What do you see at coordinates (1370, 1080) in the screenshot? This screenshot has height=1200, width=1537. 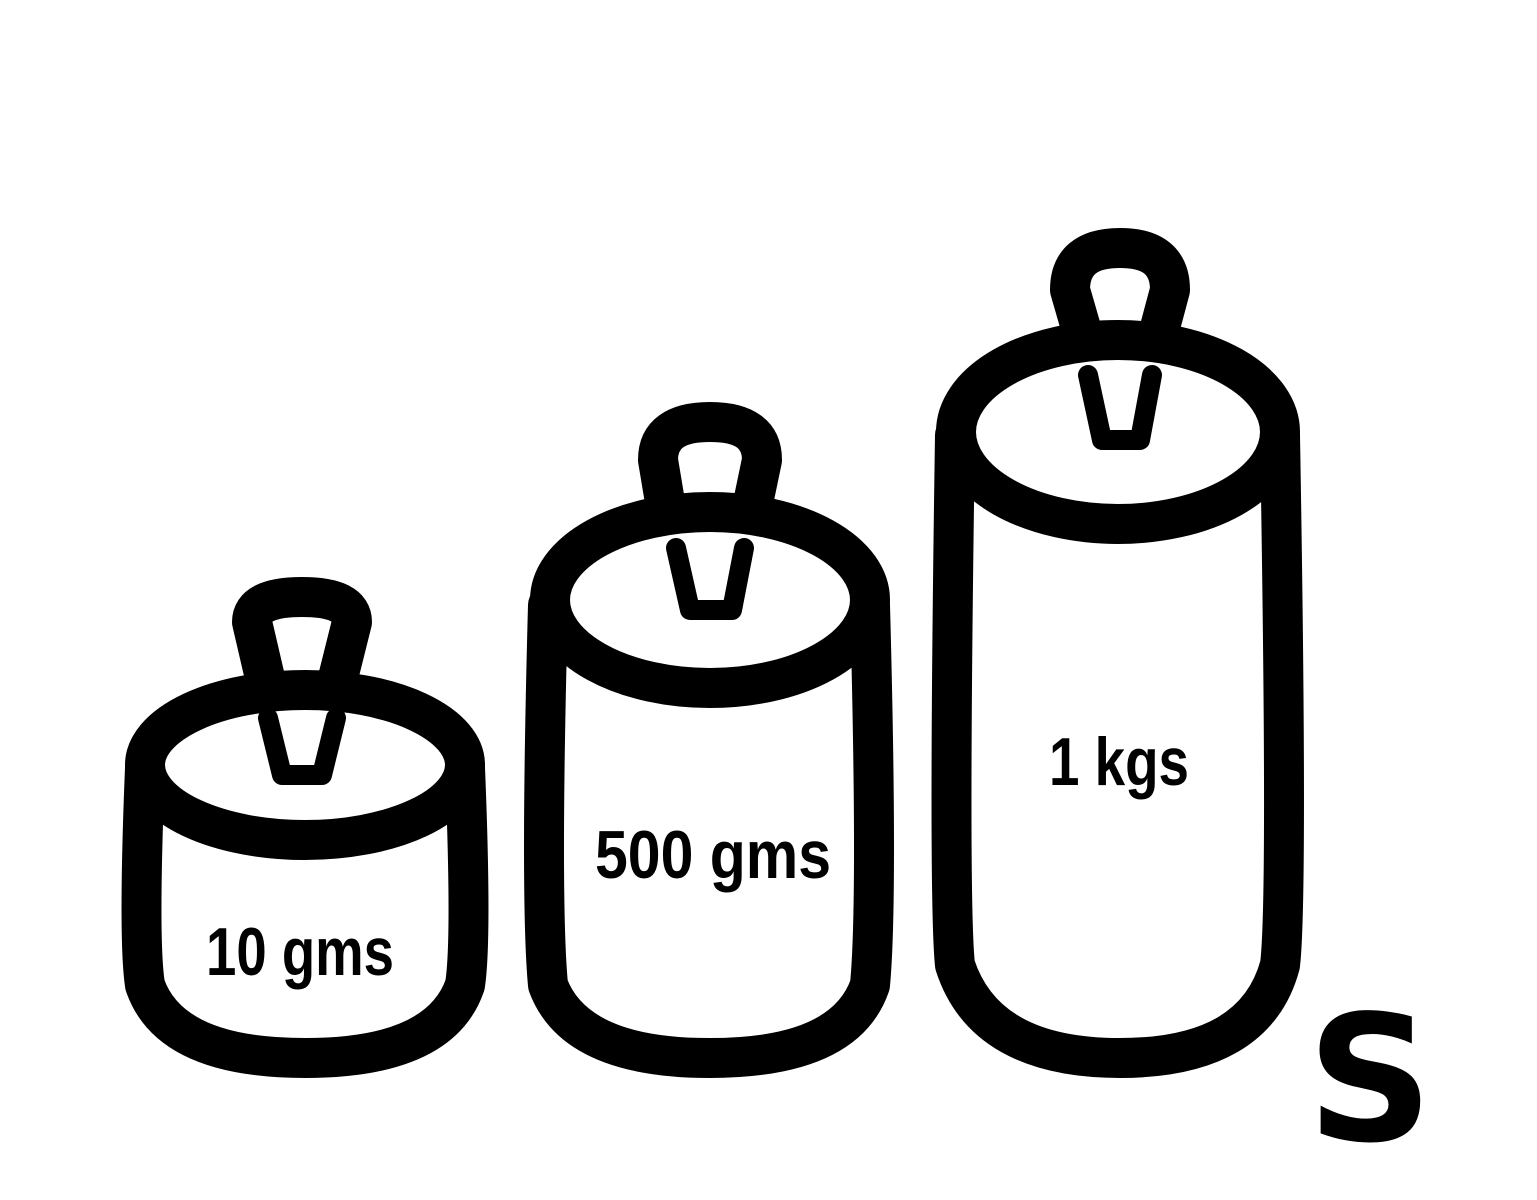 I see `corner-letter: S` at bounding box center [1370, 1080].